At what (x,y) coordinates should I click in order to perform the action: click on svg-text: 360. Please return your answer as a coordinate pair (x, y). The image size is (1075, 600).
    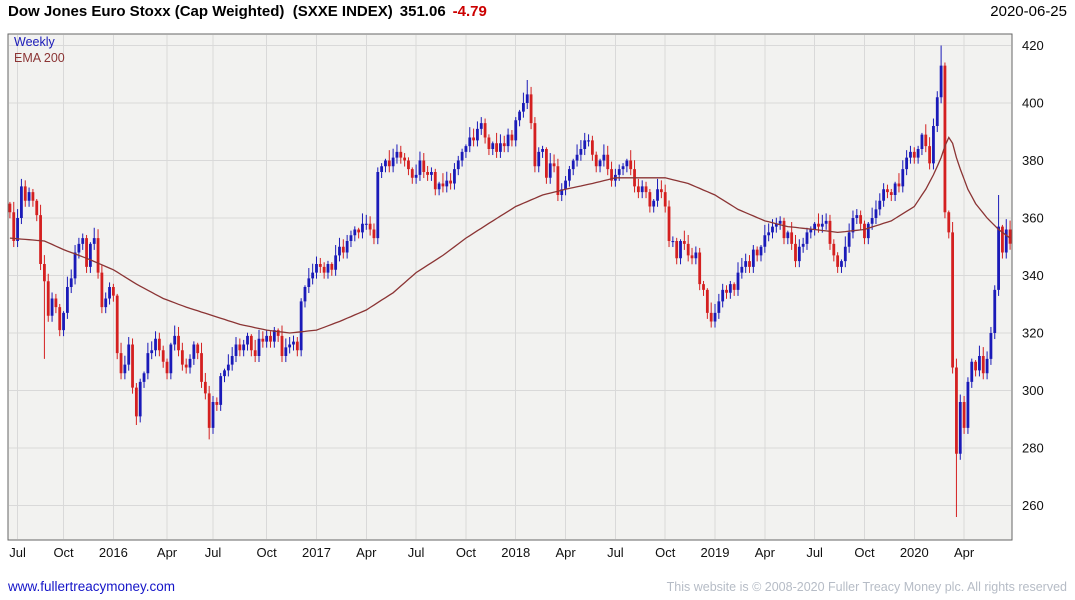
    Looking at the image, I should click on (1033, 218).